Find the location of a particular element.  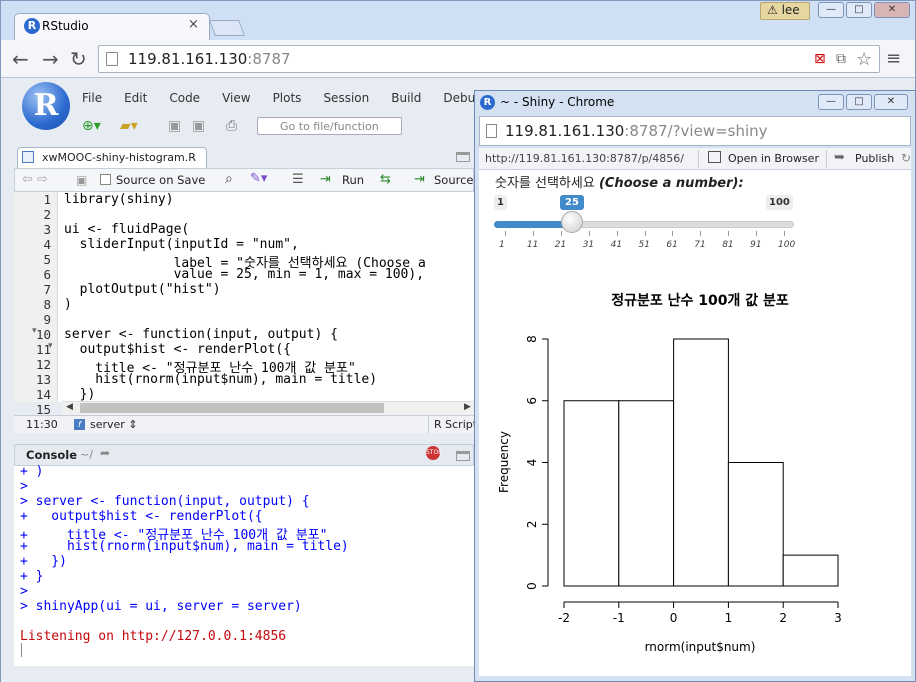

shiny-address-bar is located at coordinates (695, 131).